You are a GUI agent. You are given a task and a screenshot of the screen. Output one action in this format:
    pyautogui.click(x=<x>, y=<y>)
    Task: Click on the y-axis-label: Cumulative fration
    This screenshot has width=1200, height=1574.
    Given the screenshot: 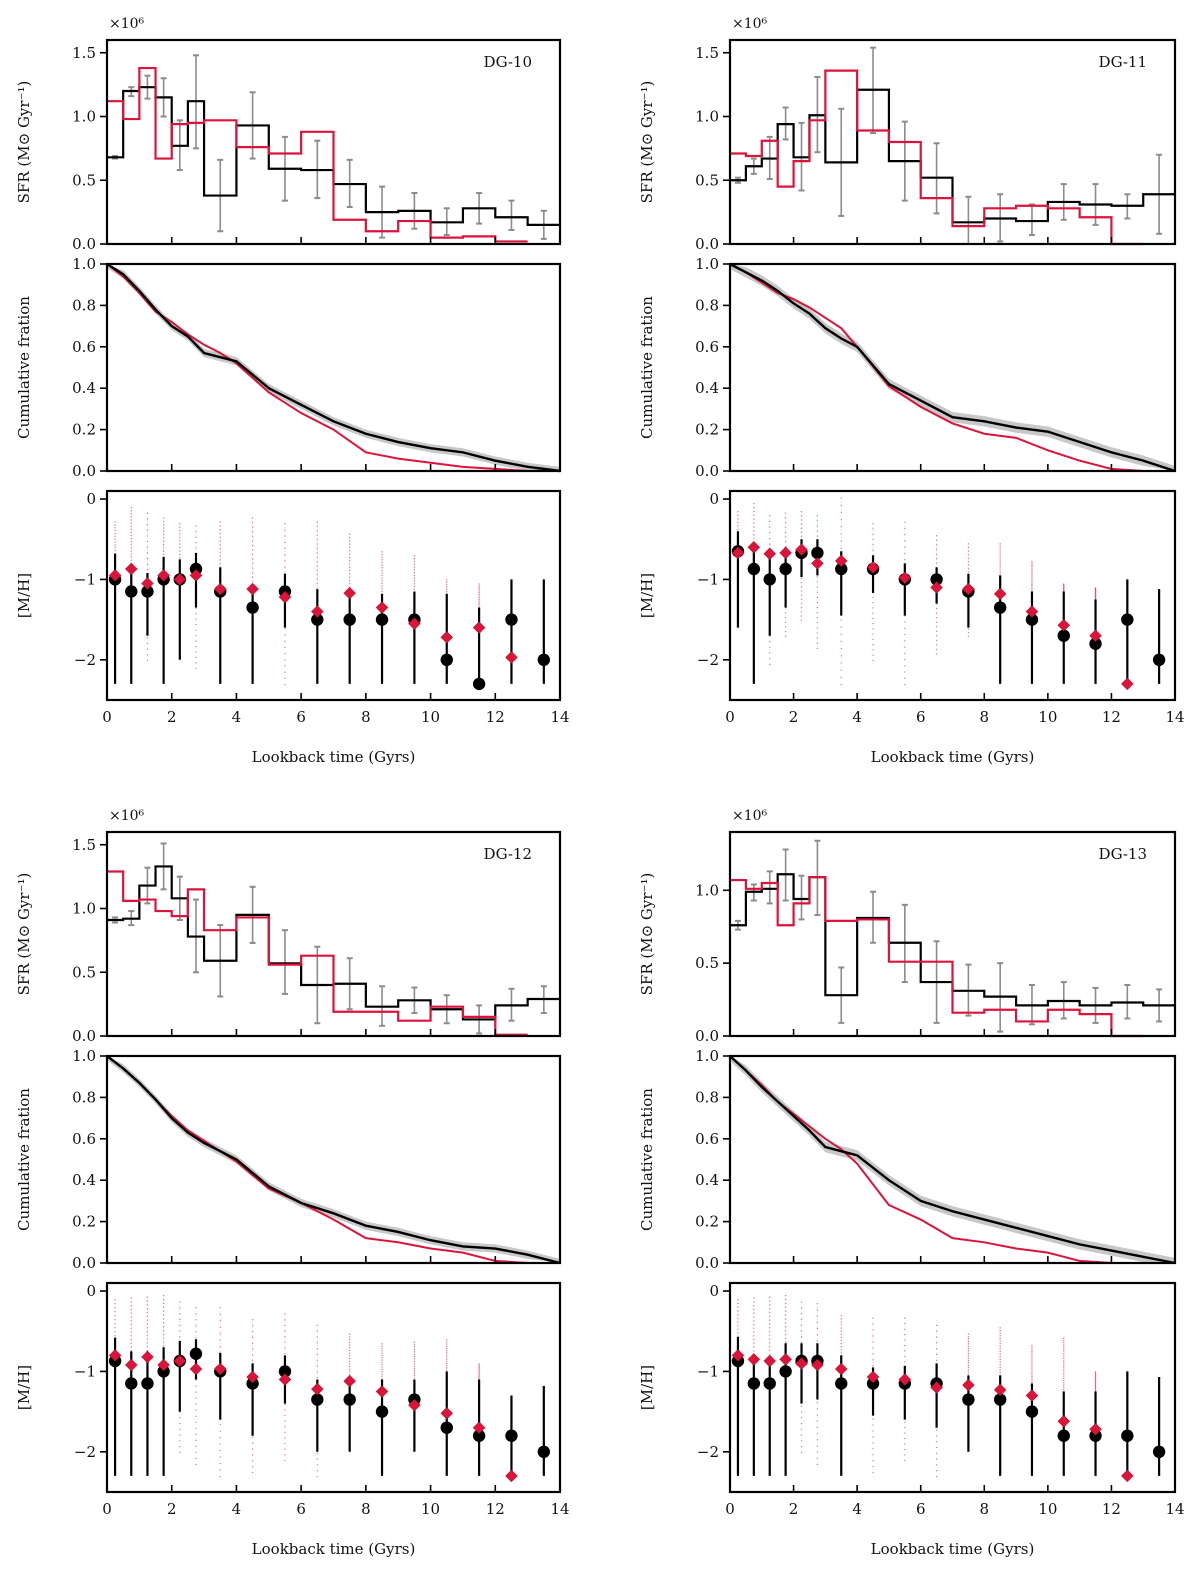 What is the action you would take?
    pyautogui.click(x=647, y=1159)
    